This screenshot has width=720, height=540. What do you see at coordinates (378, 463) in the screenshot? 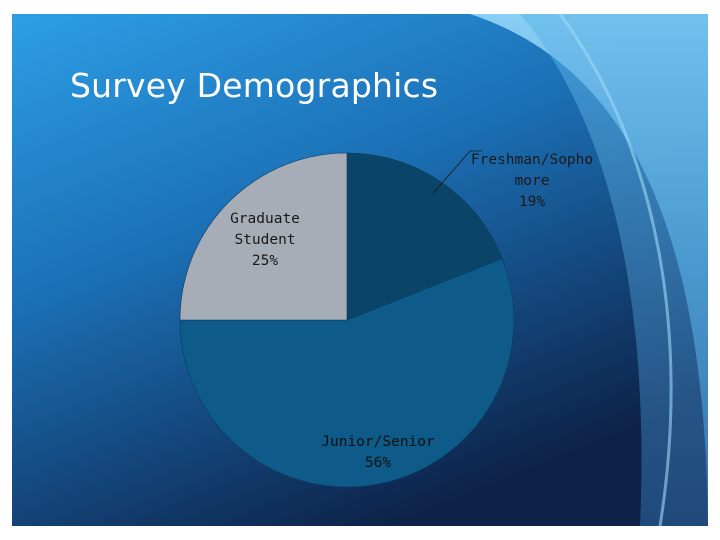
I see `pie-label-percent: 56%` at bounding box center [378, 463].